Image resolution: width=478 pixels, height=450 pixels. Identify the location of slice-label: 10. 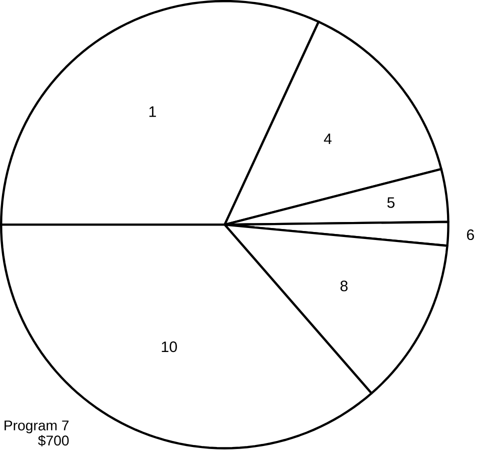
(169, 347).